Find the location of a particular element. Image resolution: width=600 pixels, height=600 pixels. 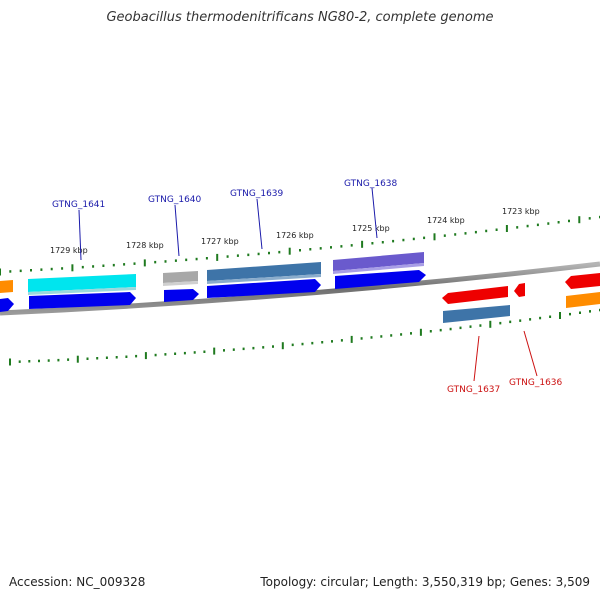

gene-label-GTNG_1638: GTNG_1638 is located at coordinates (371, 184).